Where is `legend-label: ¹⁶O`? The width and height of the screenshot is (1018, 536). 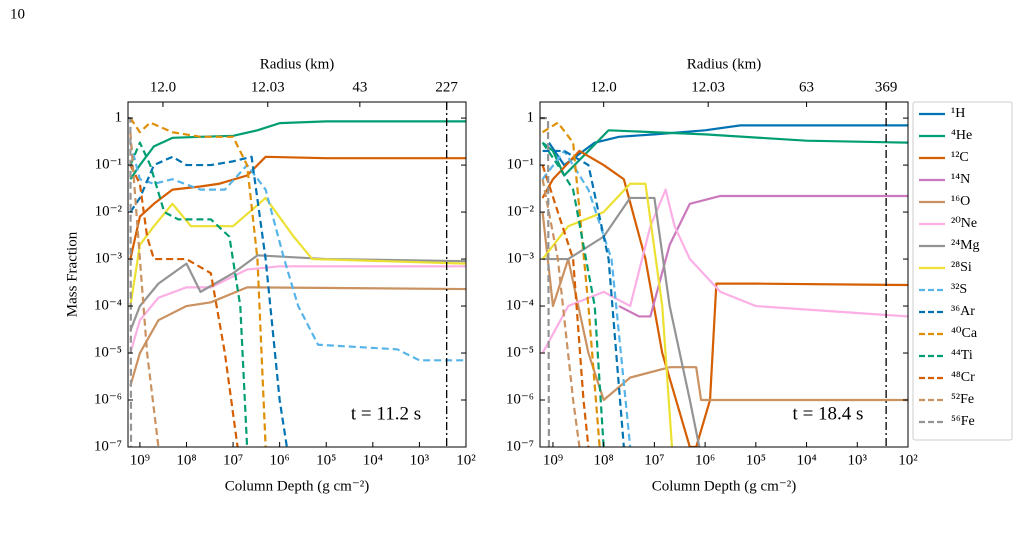
legend-label: ¹⁶O is located at coordinates (960, 201).